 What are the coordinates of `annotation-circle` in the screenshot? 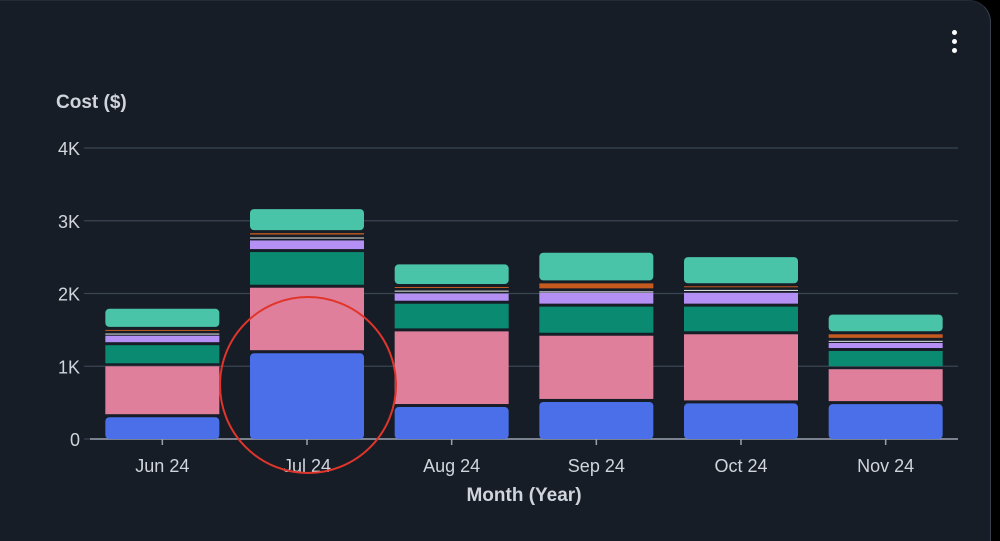 It's located at (308, 385).